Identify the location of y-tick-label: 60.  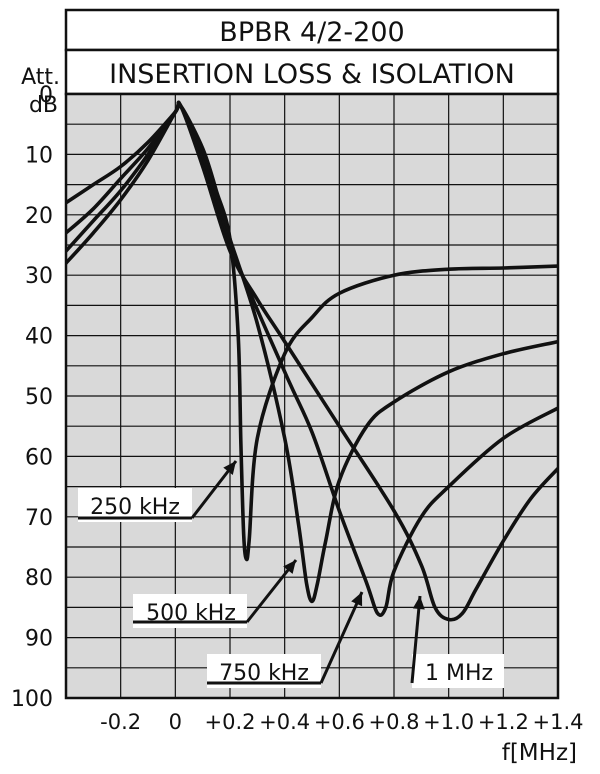
(39, 457).